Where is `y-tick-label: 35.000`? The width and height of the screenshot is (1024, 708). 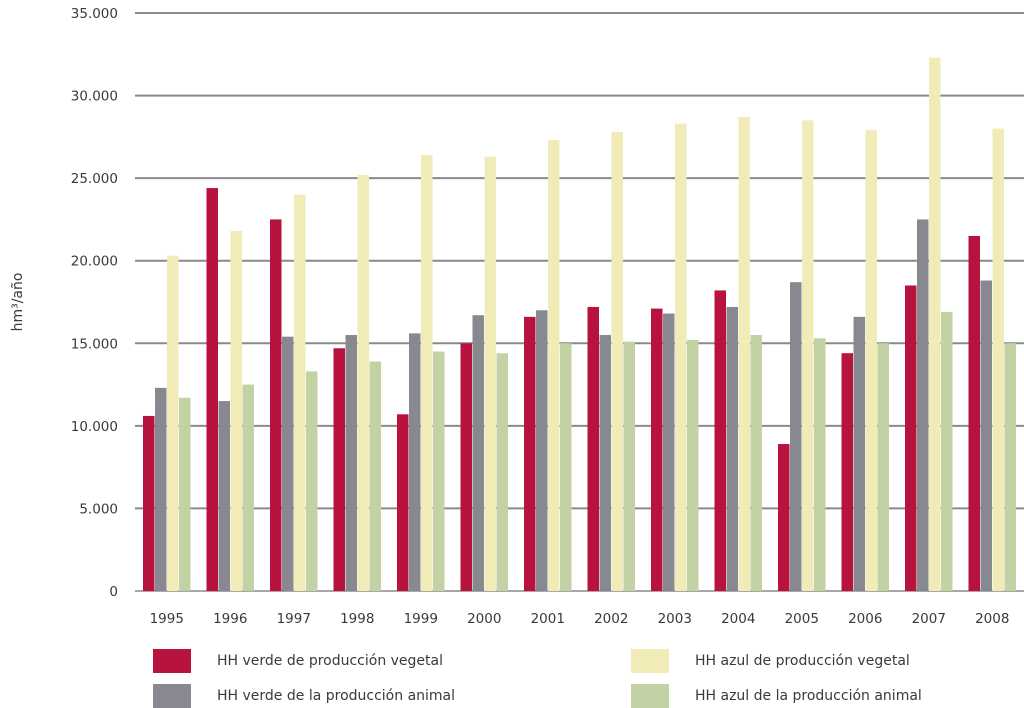
y-tick-label: 35.000 is located at coordinates (94, 14).